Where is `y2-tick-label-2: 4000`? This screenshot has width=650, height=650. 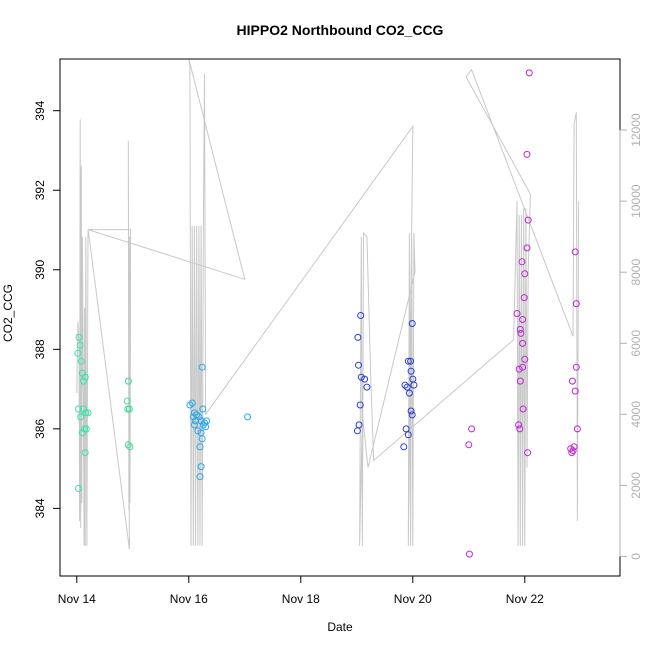 y2-tick-label-2: 4000 is located at coordinates (636, 414).